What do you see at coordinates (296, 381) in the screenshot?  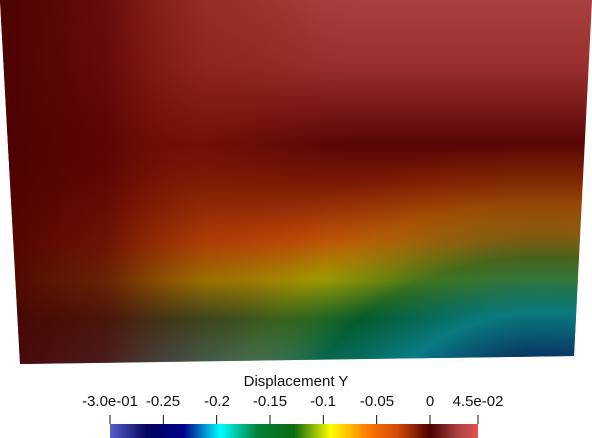 I see `colorbar-title: Displacement Y` at bounding box center [296, 381].